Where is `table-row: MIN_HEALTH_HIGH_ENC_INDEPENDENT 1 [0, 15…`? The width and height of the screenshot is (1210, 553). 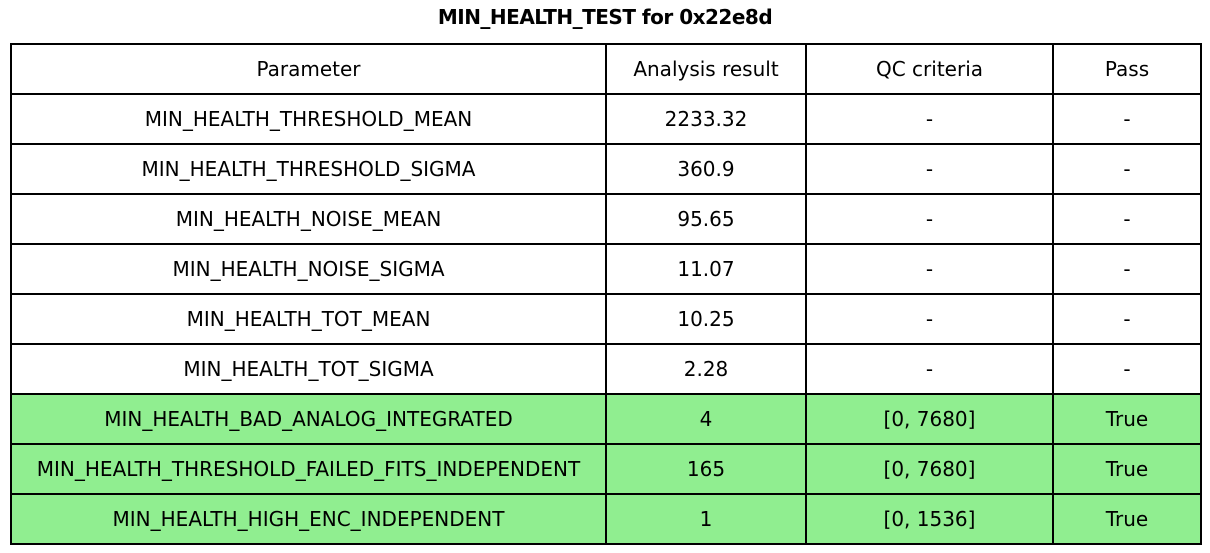
table-row: MIN_HEALTH_HIGH_ENC_INDEPENDENT 1 [0, 15… is located at coordinates (606, 519).